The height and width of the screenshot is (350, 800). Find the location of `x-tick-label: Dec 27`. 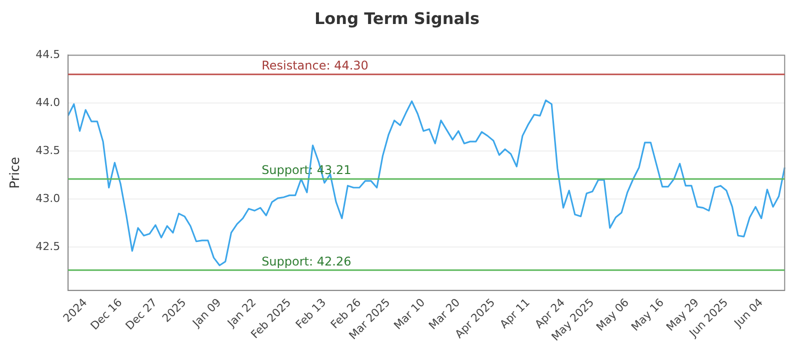

x-tick-label: Dec 27 is located at coordinates (141, 314).